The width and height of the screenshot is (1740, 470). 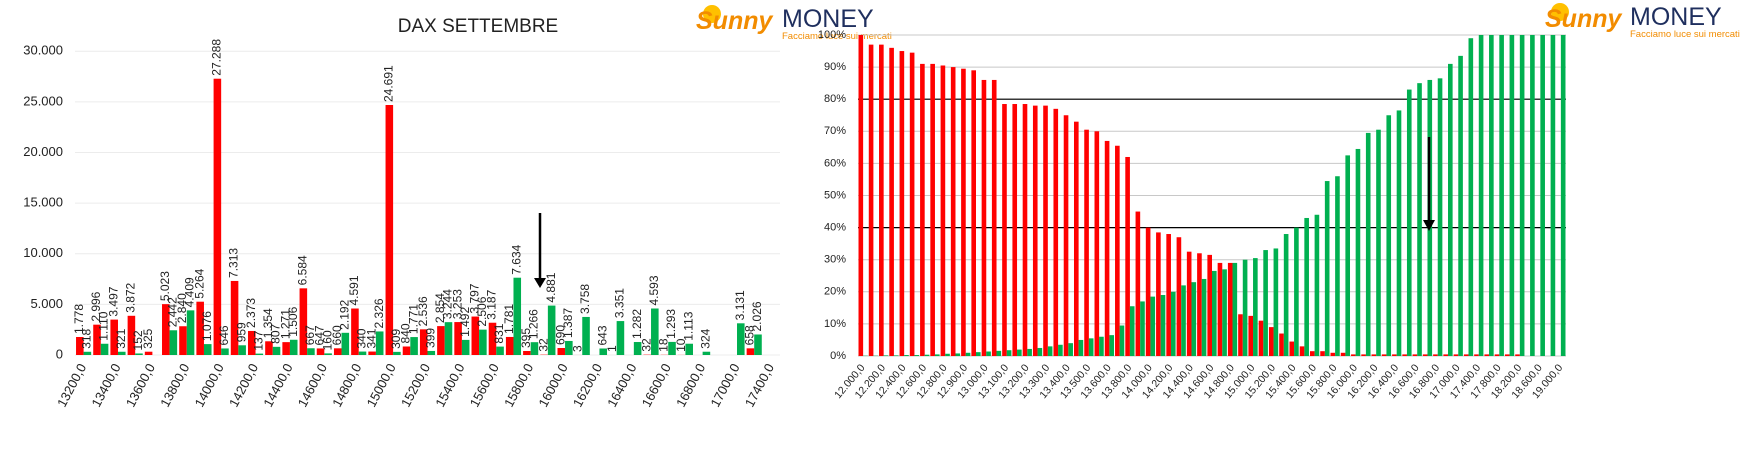 I want to click on data-label: 32, so click(x=543, y=345).